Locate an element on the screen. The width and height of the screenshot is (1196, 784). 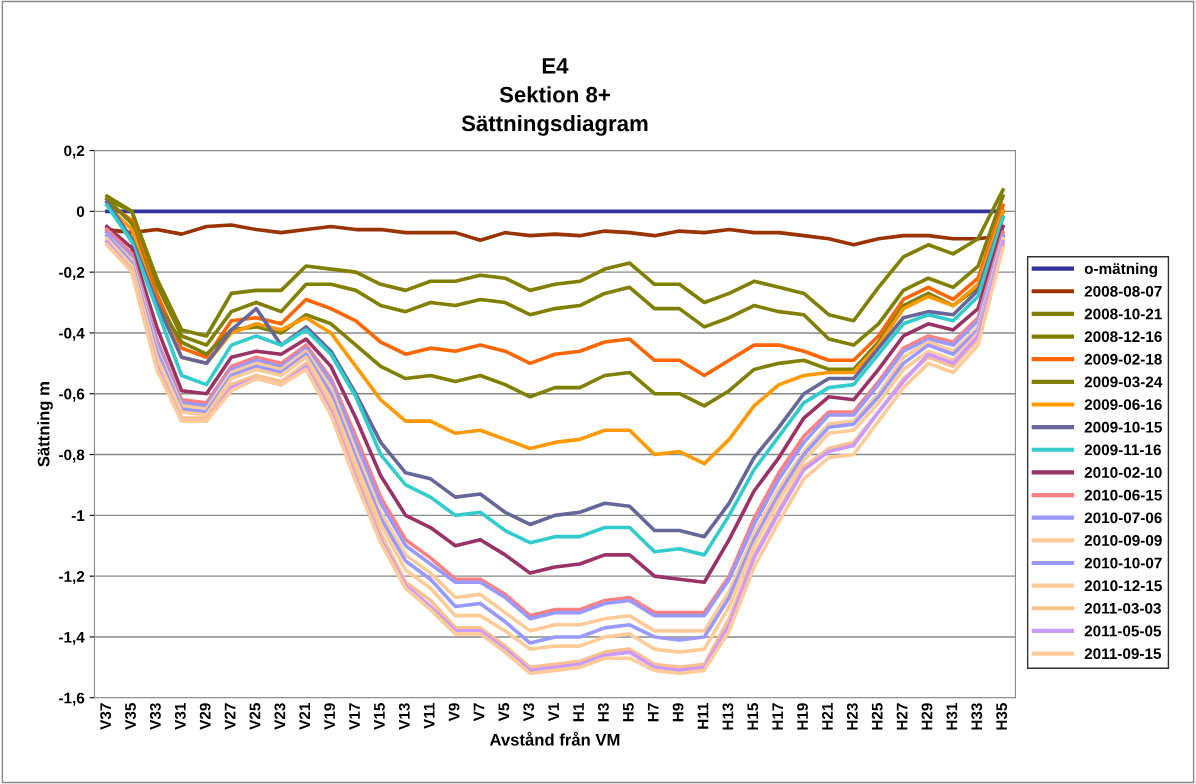
x-tick-label: H25 is located at coordinates (877, 716).